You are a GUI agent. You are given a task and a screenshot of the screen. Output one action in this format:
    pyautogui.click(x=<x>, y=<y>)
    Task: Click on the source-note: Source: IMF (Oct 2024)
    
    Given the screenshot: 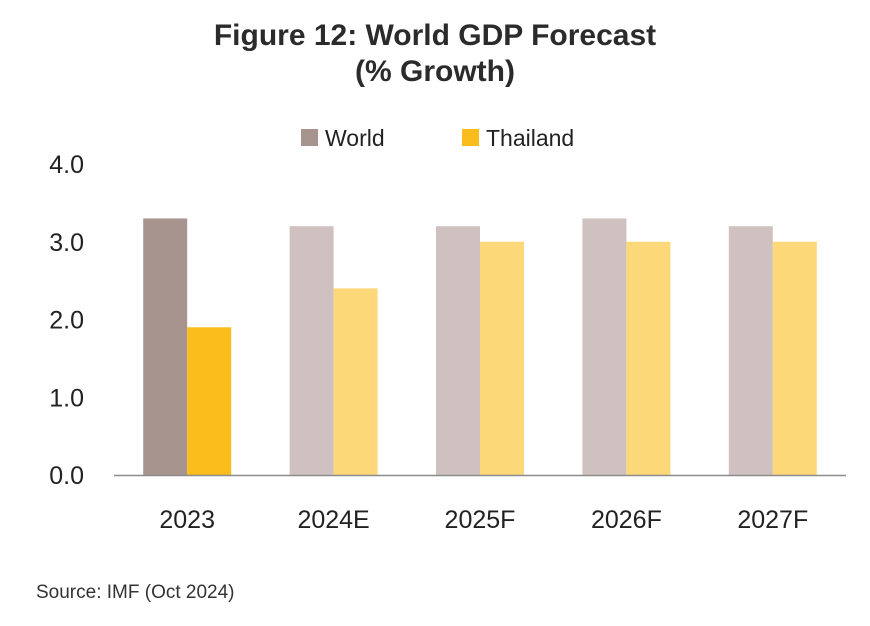 What is the action you would take?
    pyautogui.click(x=135, y=592)
    